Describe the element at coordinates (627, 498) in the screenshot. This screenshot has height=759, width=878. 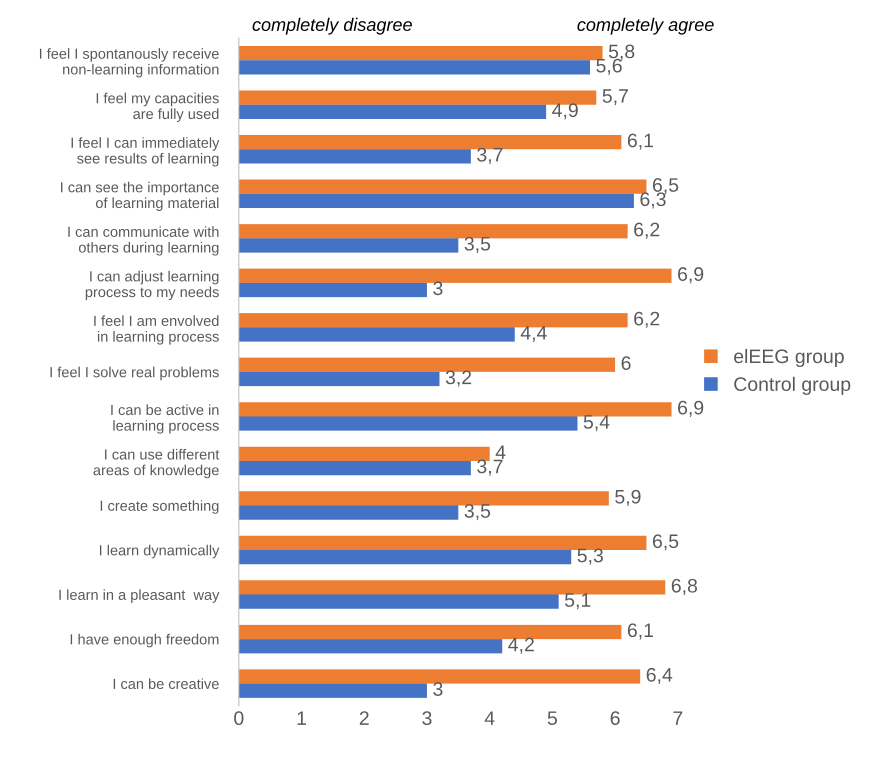
I see `data-label: 5,9` at that location.